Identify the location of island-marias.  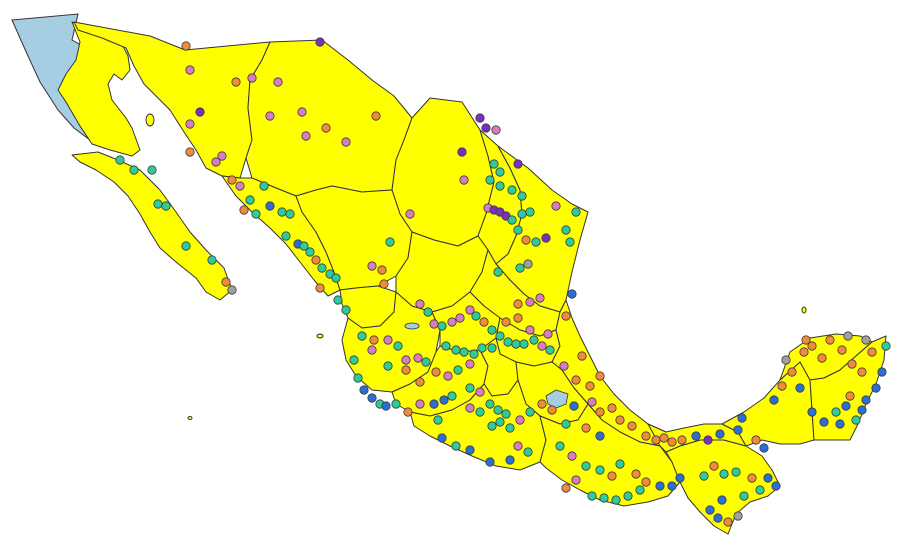
(320, 336).